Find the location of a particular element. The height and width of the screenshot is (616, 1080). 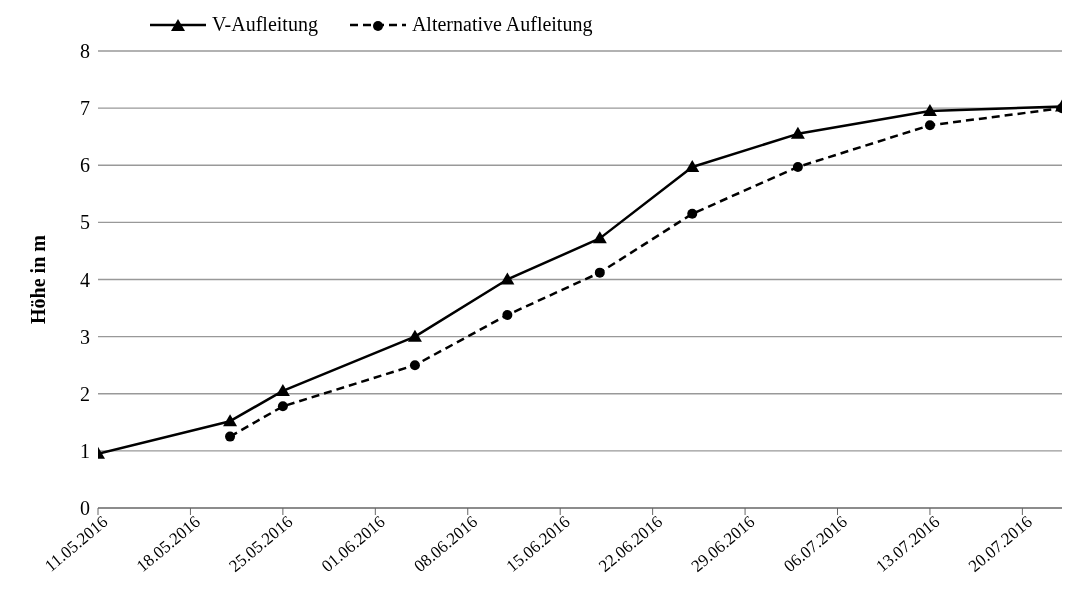

y-tick-label: 0 is located at coordinates (85, 508).